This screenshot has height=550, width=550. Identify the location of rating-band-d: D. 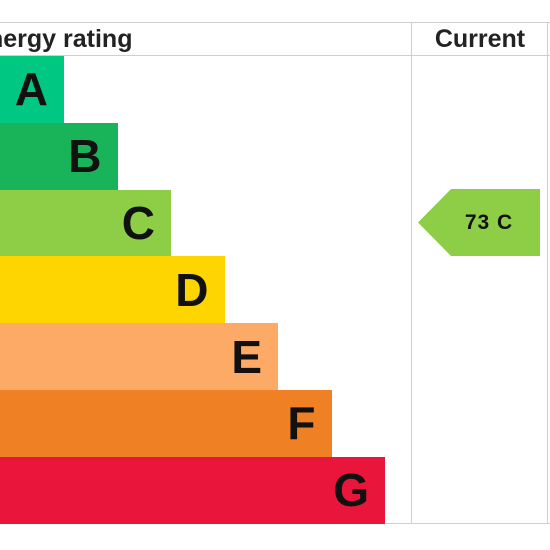
(112, 290).